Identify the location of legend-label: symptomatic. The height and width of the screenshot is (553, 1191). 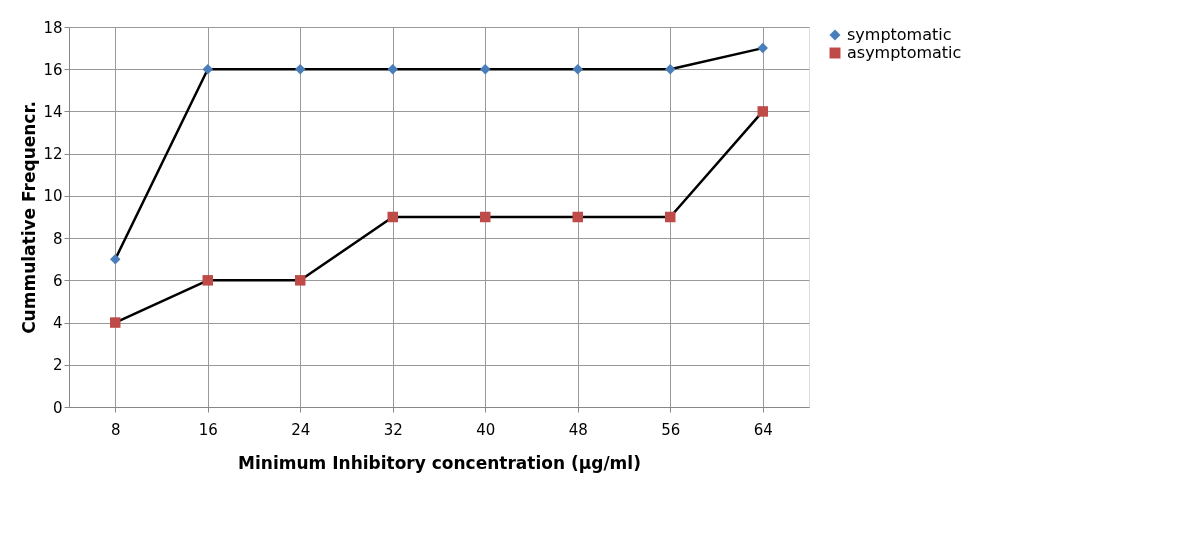
(899, 34).